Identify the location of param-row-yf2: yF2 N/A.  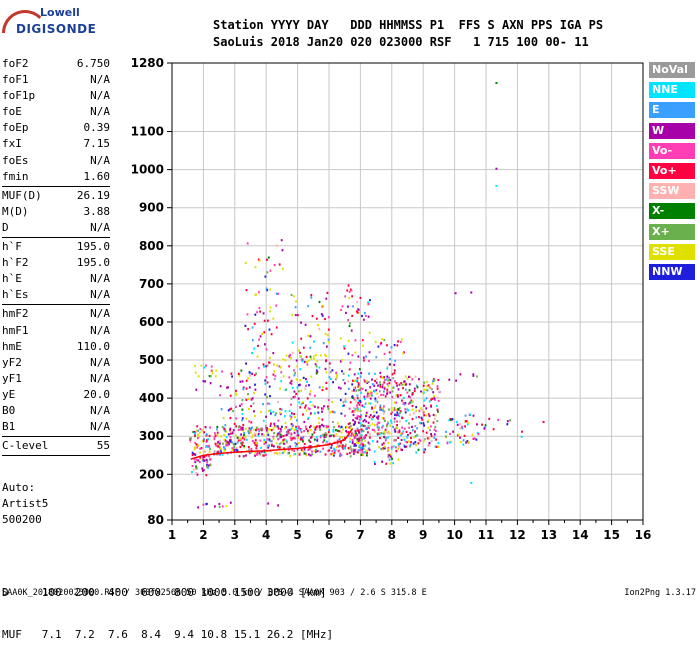
(56, 363).